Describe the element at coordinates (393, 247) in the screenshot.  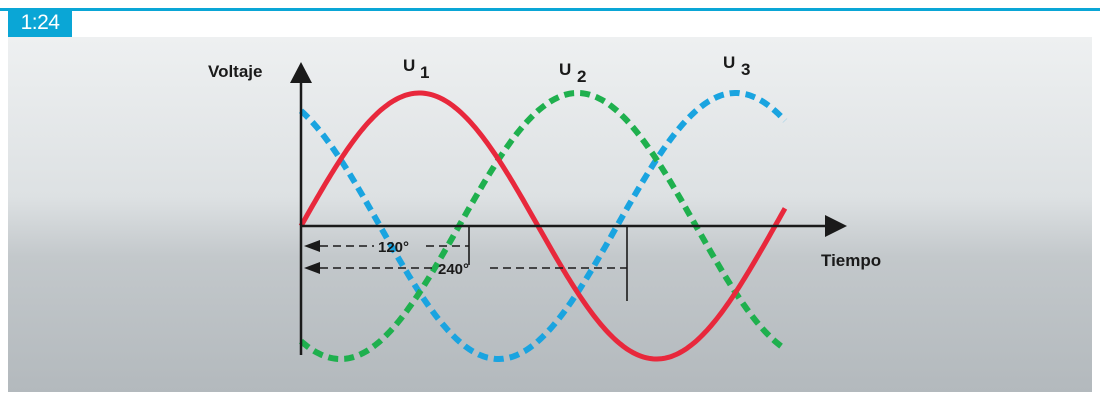
I see `marker-120-label: 120°` at that location.